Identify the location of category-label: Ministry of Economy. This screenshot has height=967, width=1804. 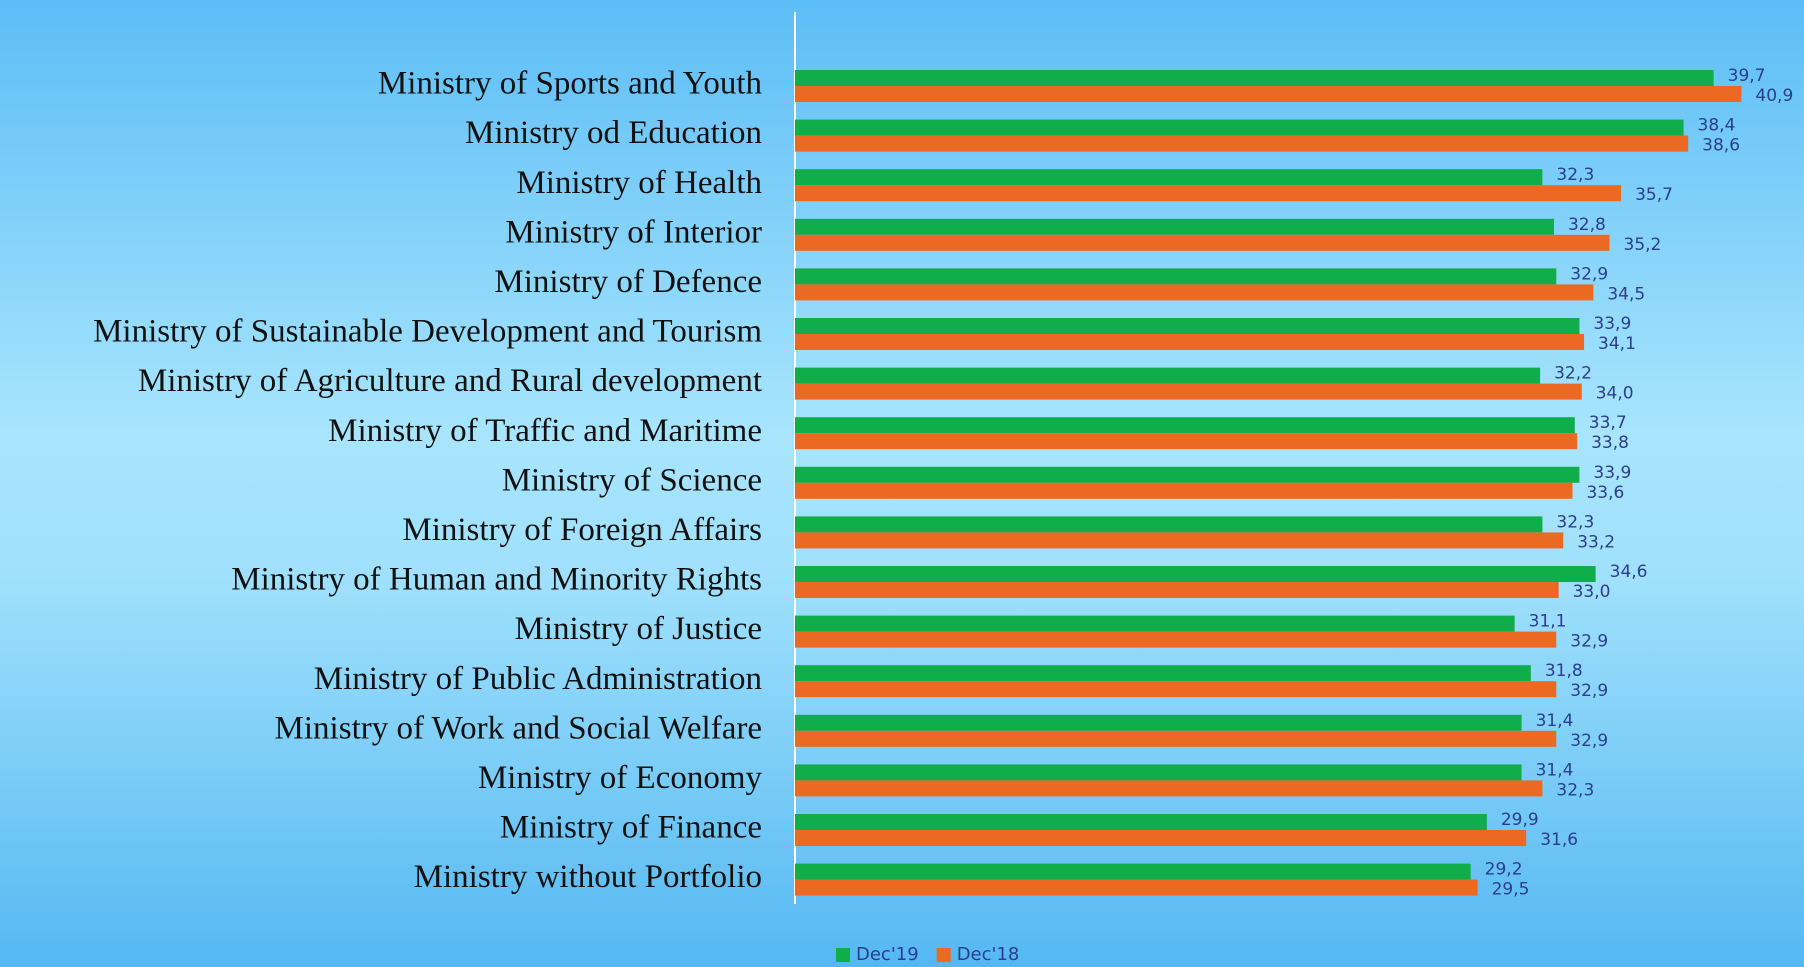
(620, 778).